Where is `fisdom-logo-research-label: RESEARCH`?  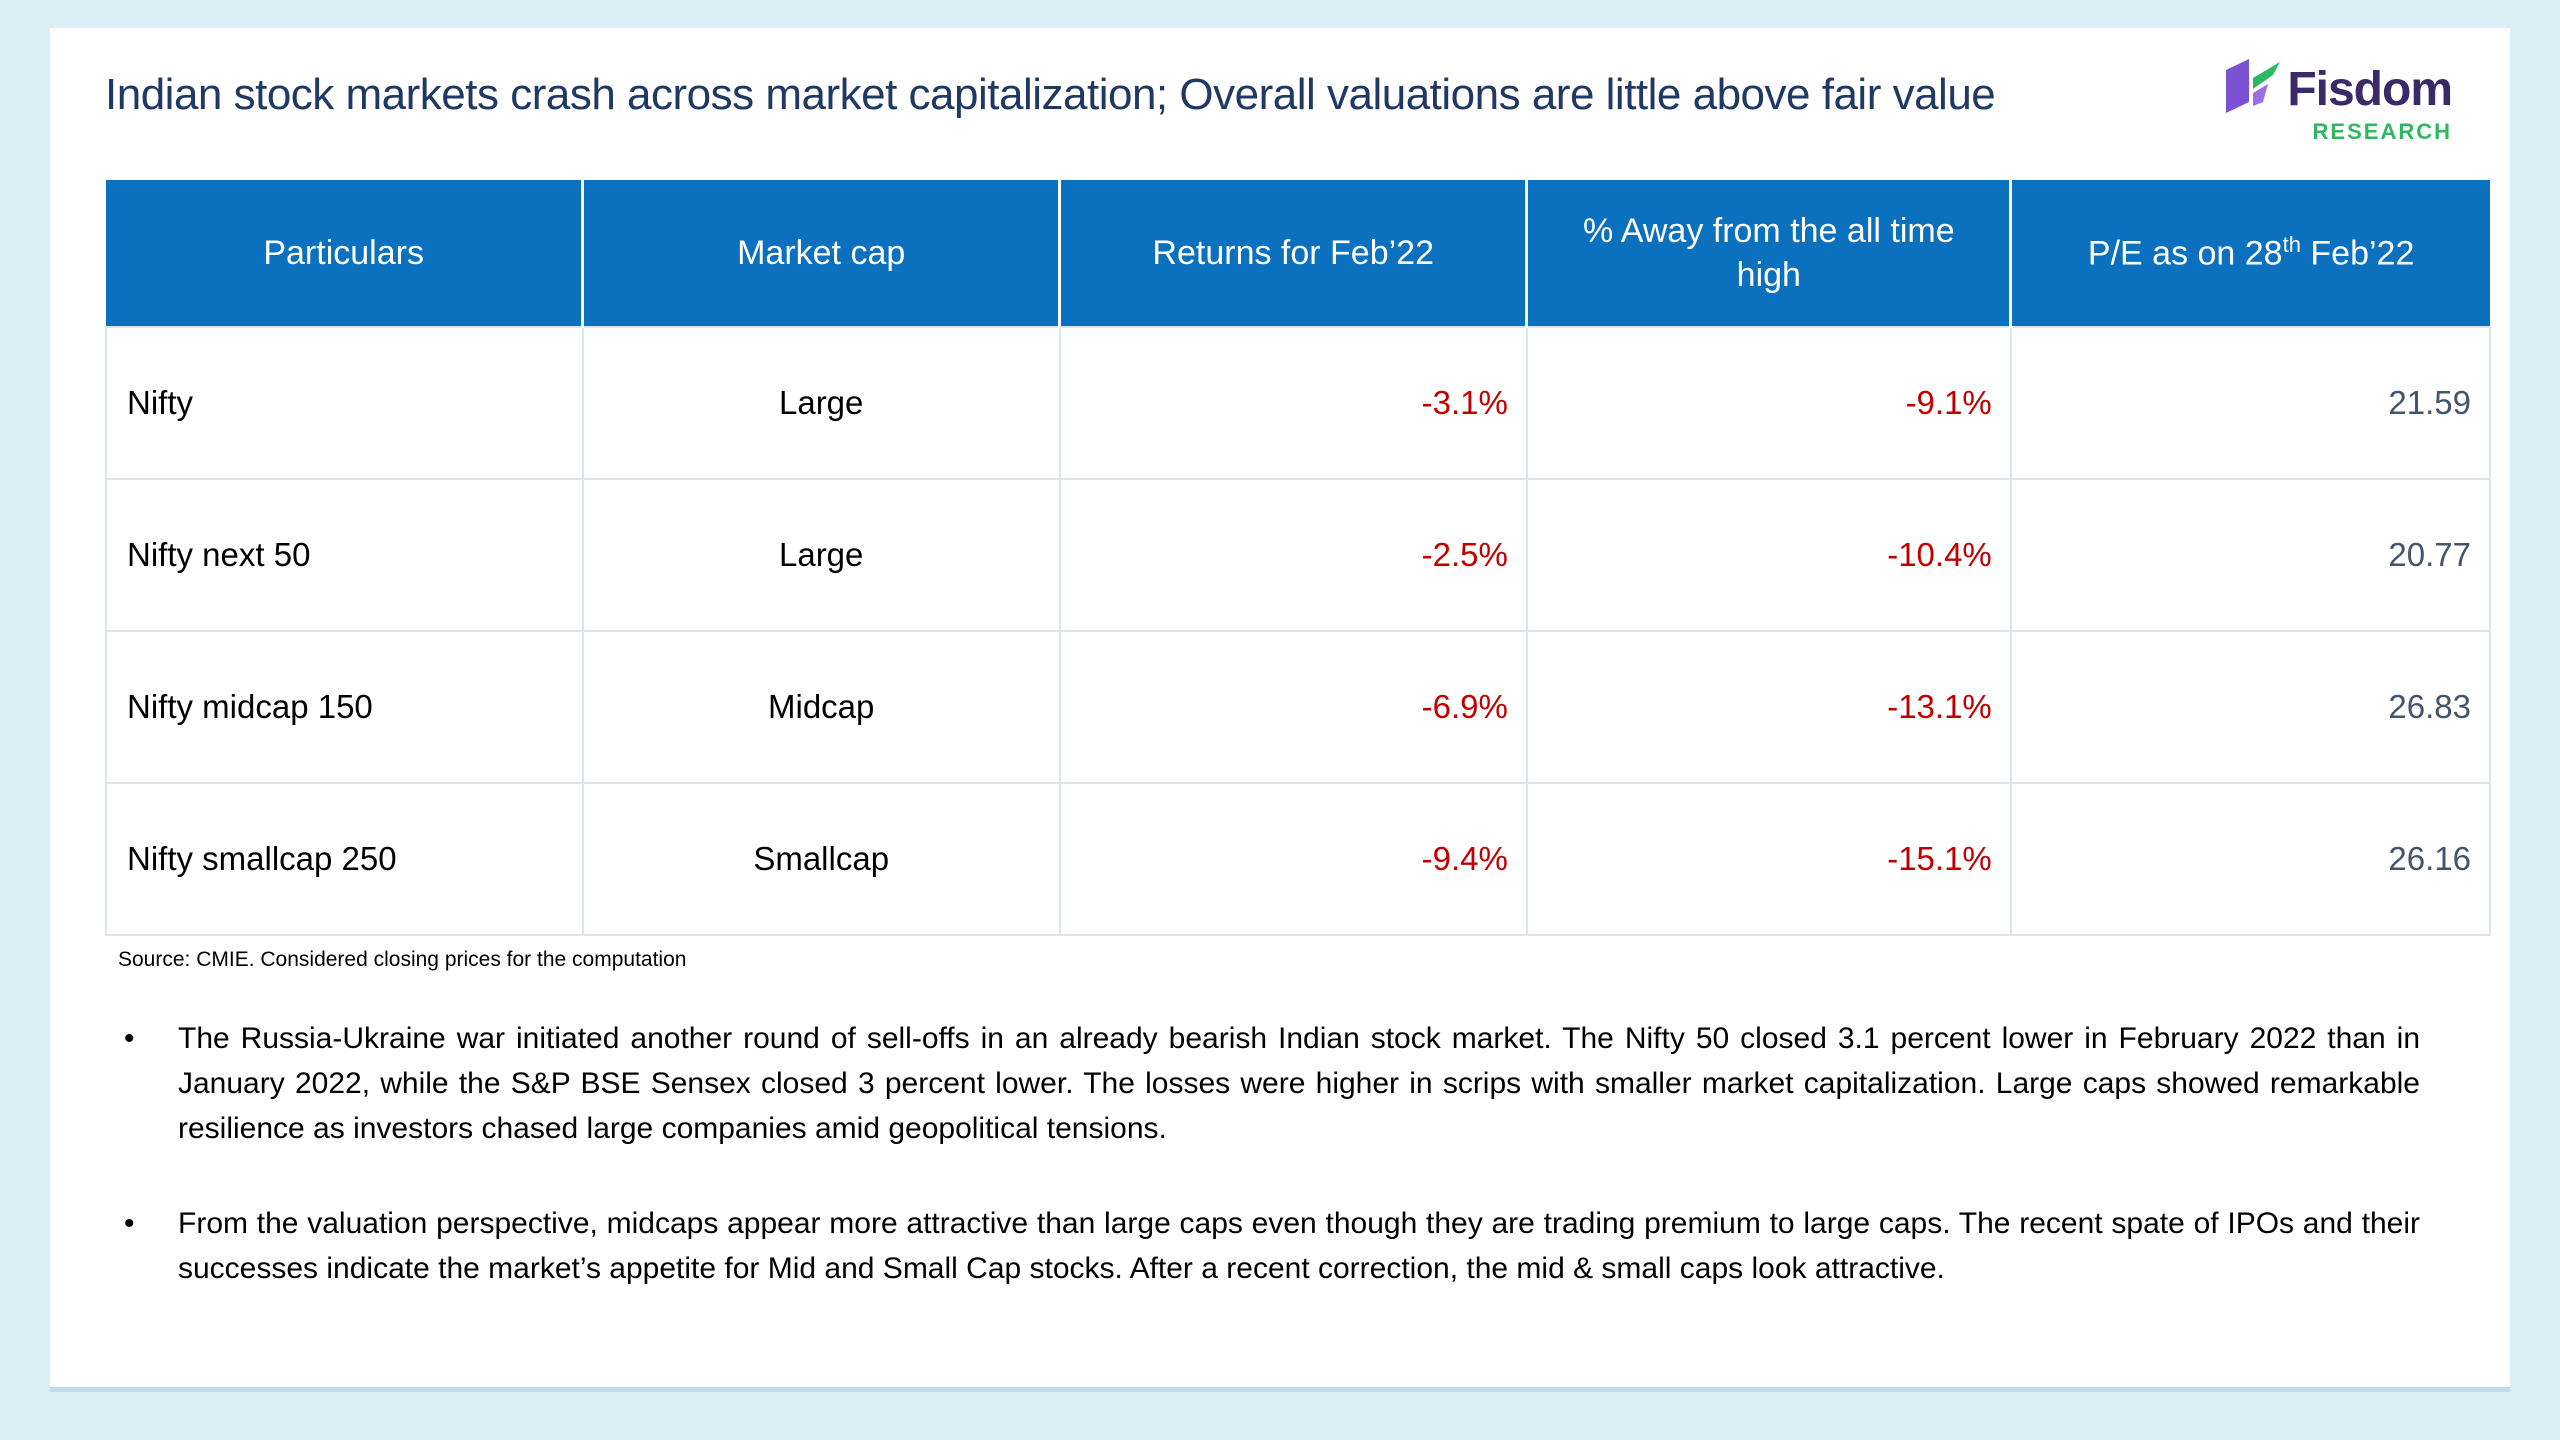 fisdom-logo-research-label: RESEARCH is located at coordinates (2382, 131).